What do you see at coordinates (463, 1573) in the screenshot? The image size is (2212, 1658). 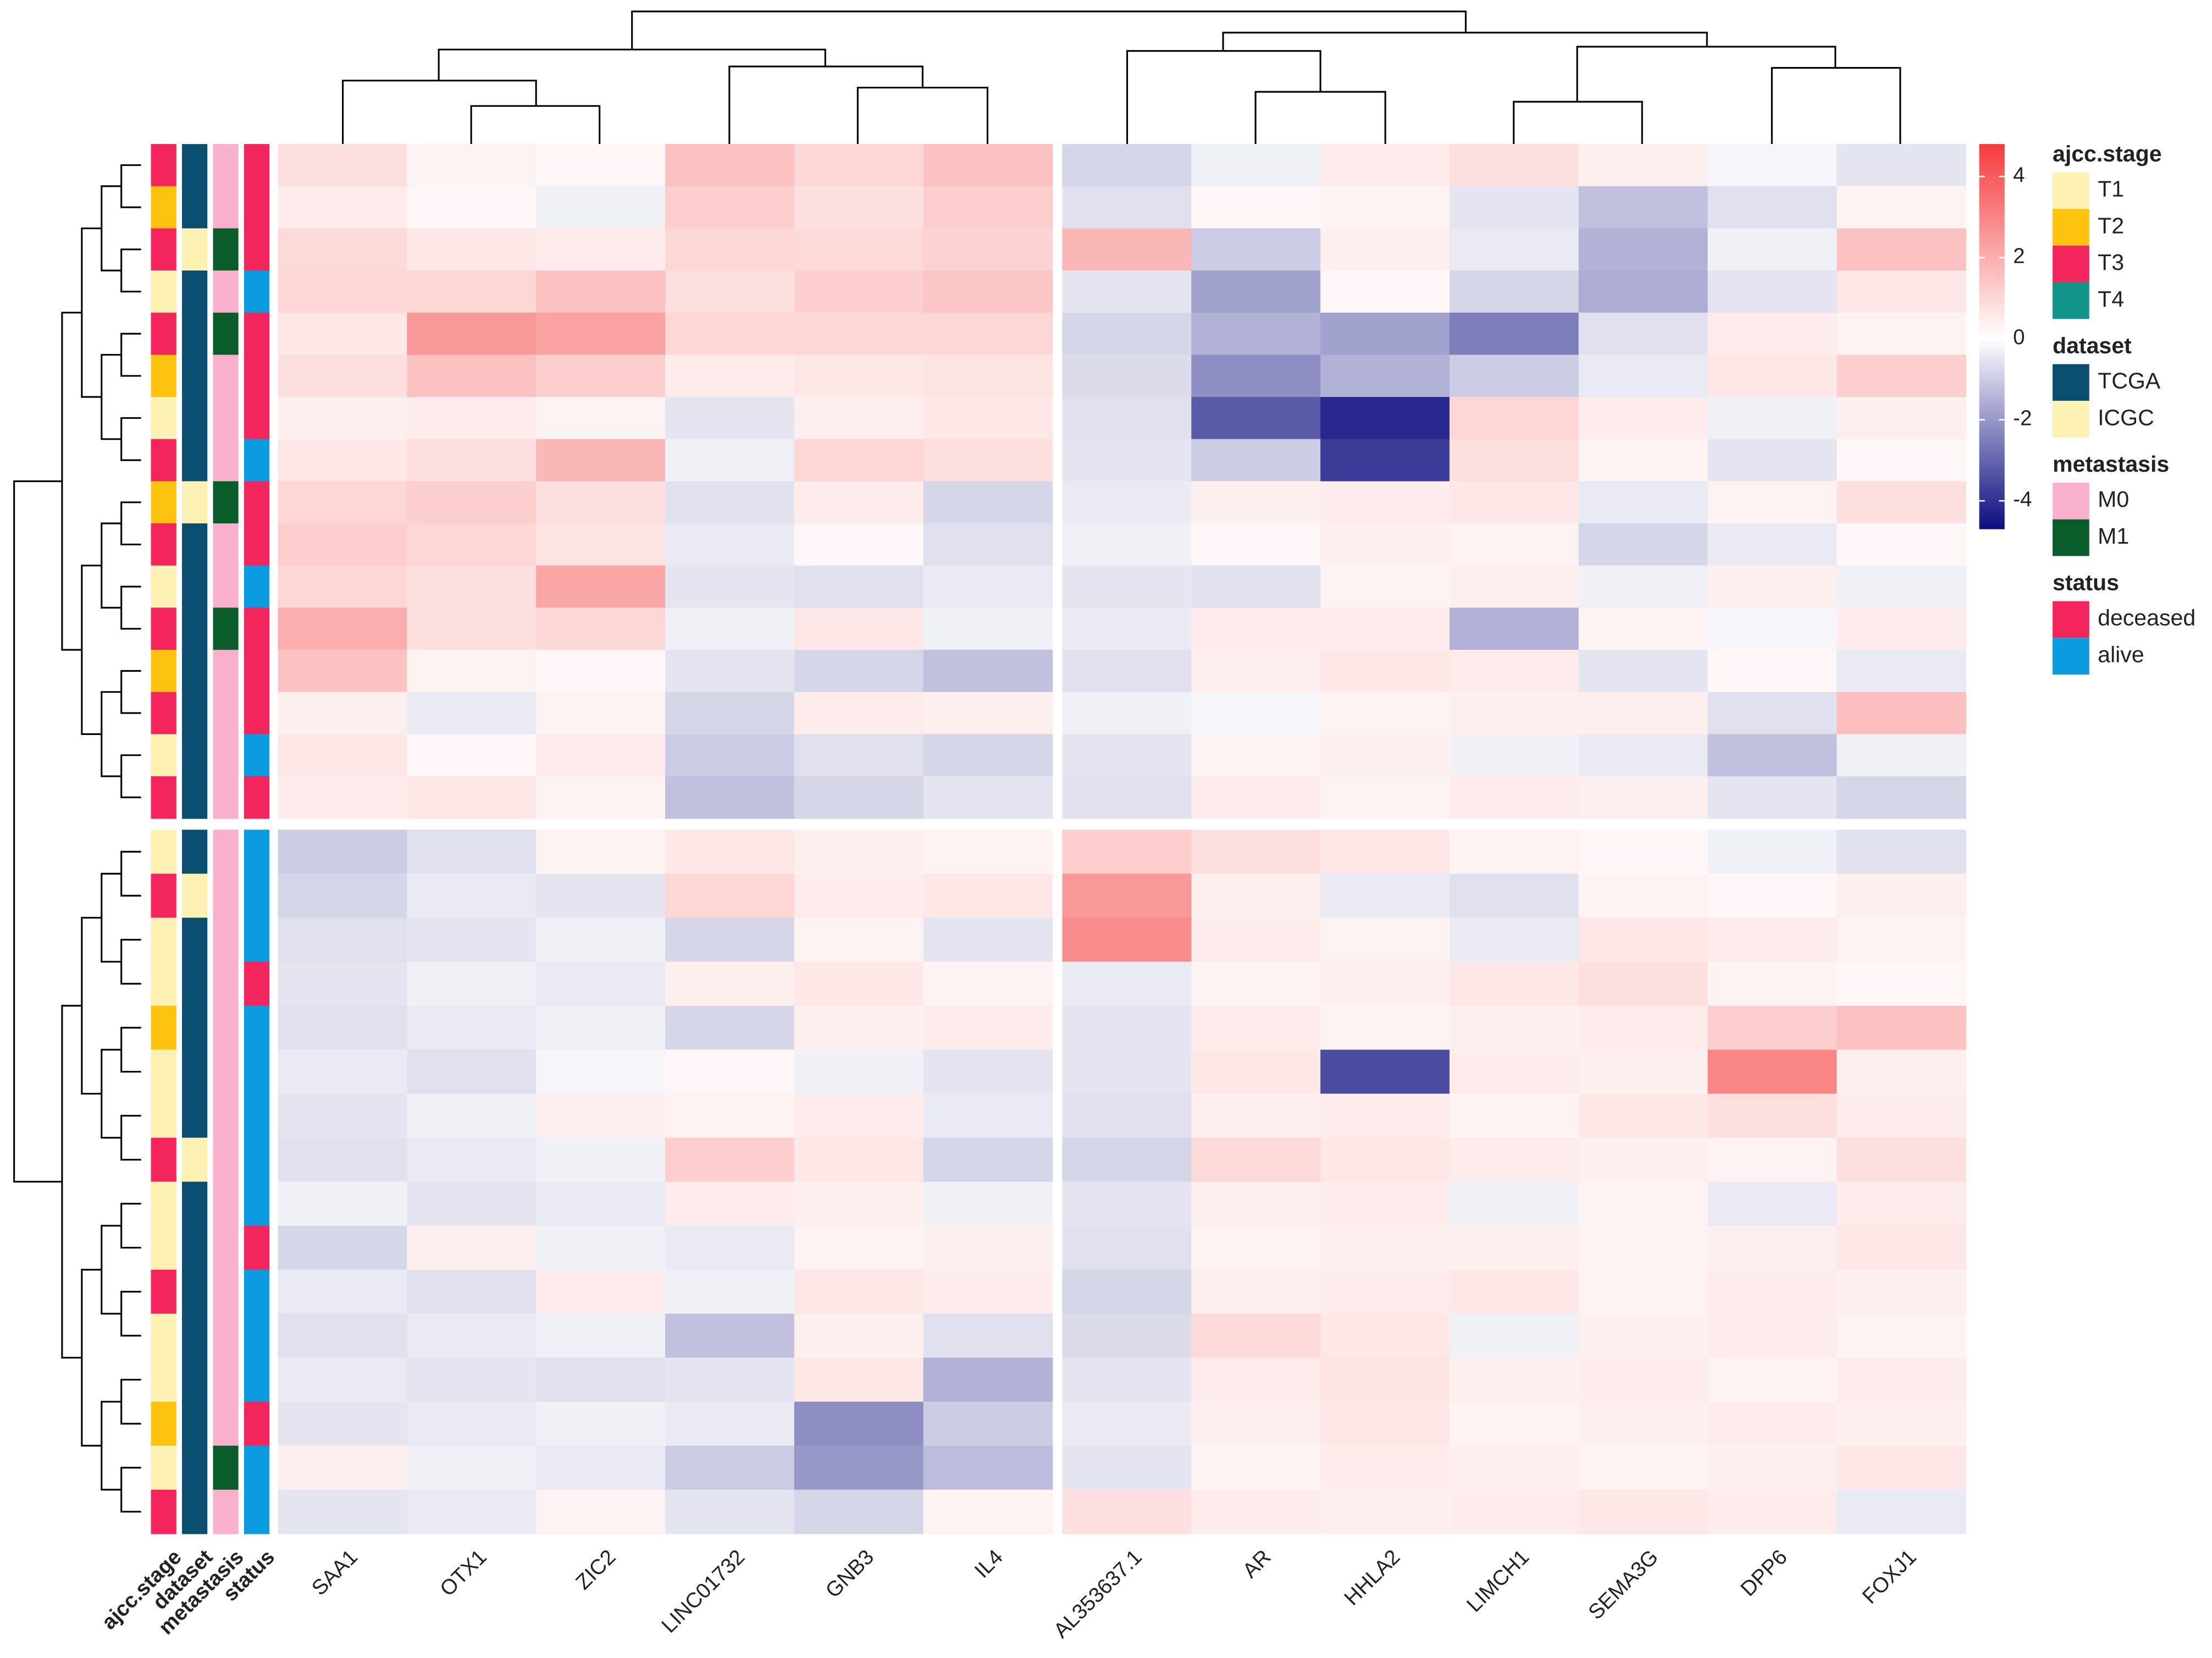 I see `column-label: OTX1` at bounding box center [463, 1573].